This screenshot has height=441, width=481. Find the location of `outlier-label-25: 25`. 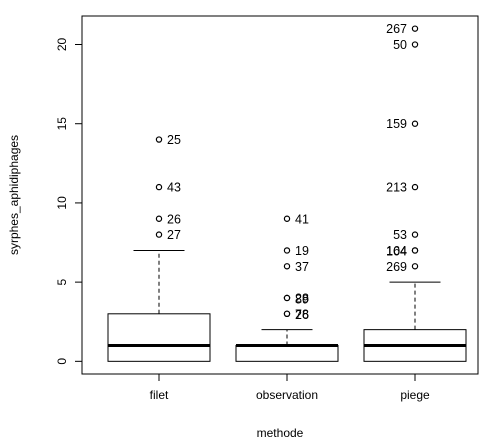

outlier-label-25: 25 is located at coordinates (174, 140).